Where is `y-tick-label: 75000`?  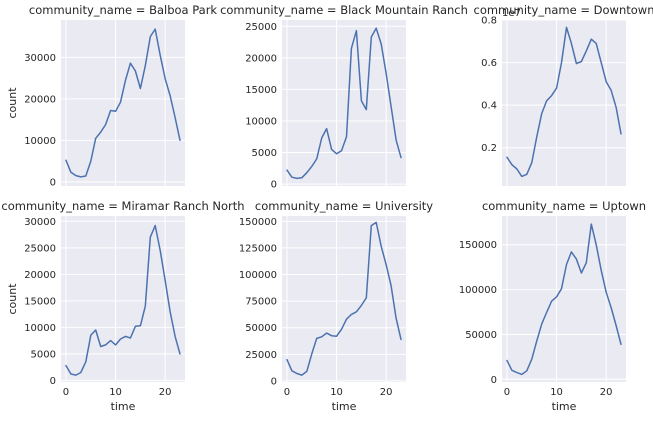
y-tick-label: 75000 is located at coordinates (261, 302).